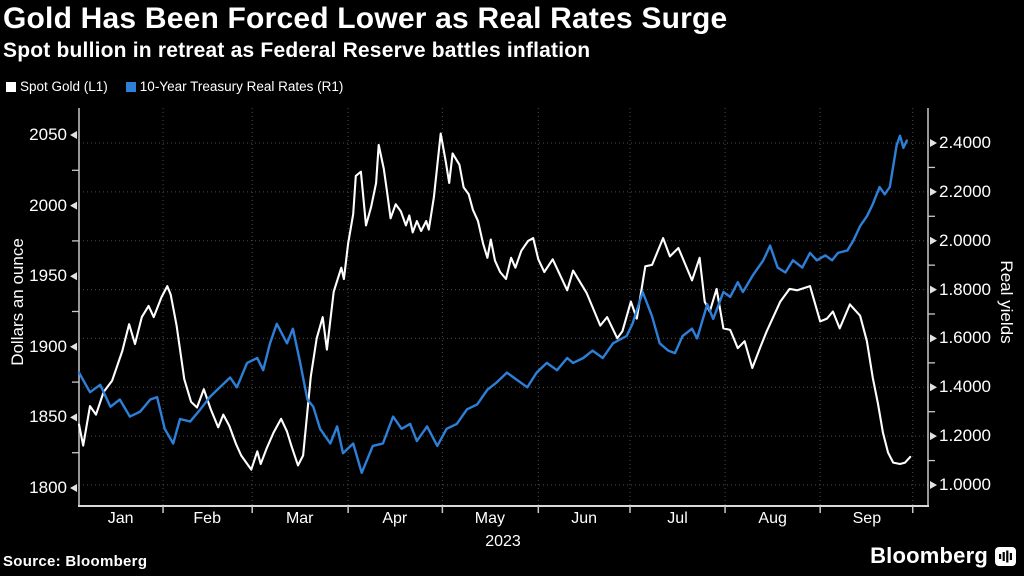 Image resolution: width=1024 pixels, height=576 pixels. Describe the element at coordinates (48, 276) in the screenshot. I see `left-axis-tick-label: 1950` at that location.